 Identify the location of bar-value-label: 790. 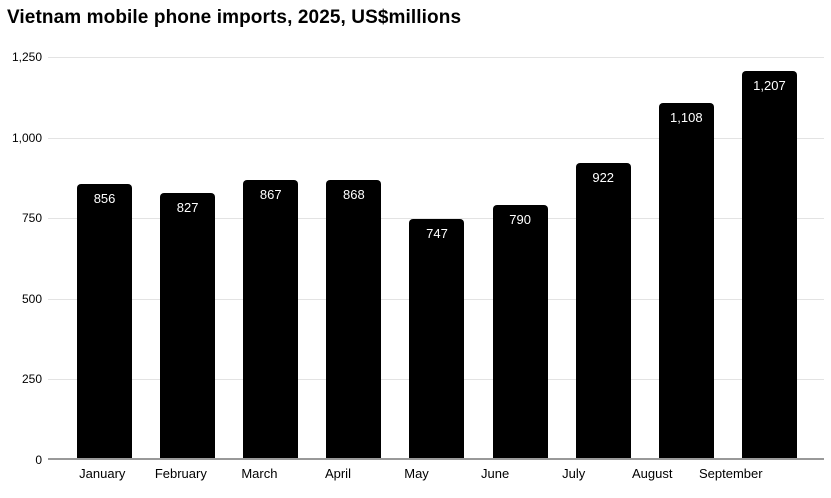
(520, 220).